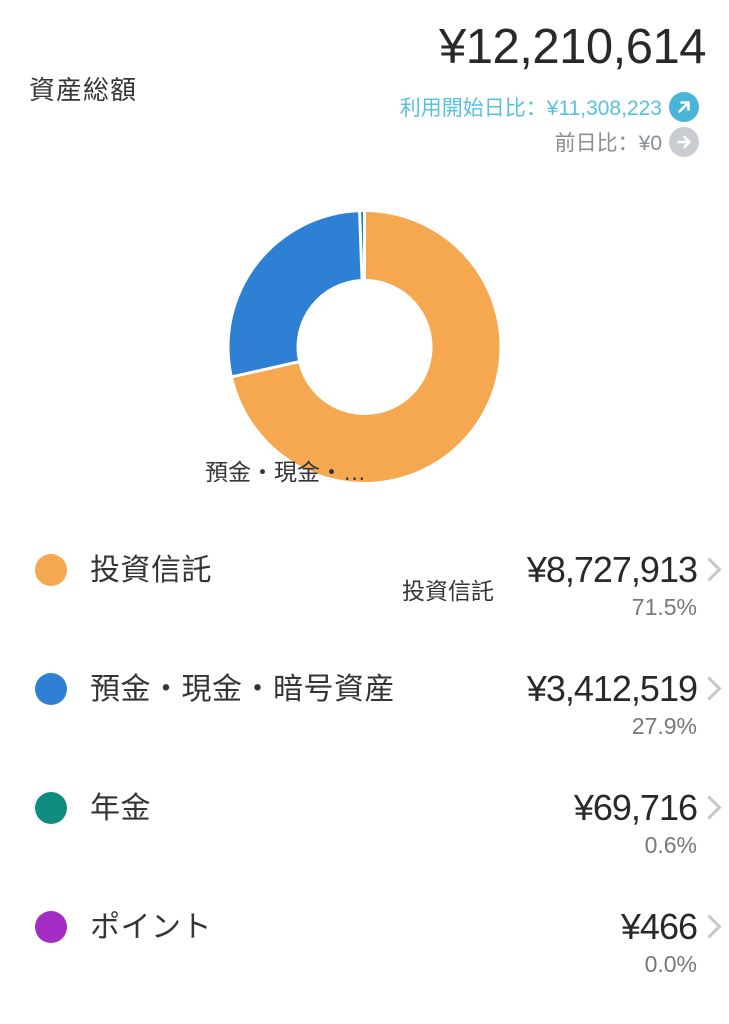 This screenshot has width=729, height=1024. I want to click on asset-label: ポイント, so click(151, 927).